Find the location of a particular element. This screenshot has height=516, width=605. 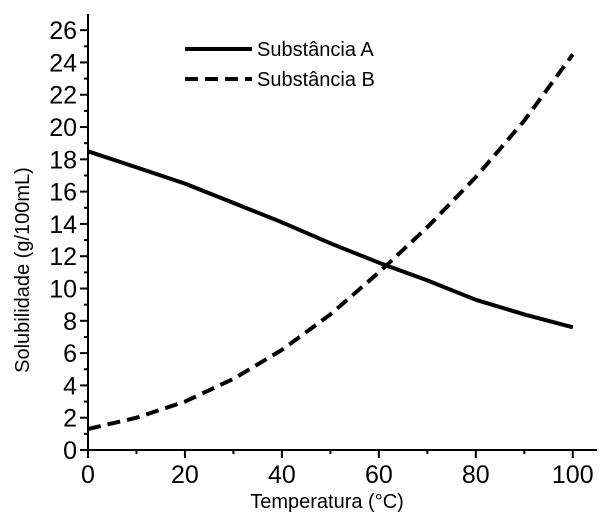

y-tick-label: 10 is located at coordinates (63, 290).